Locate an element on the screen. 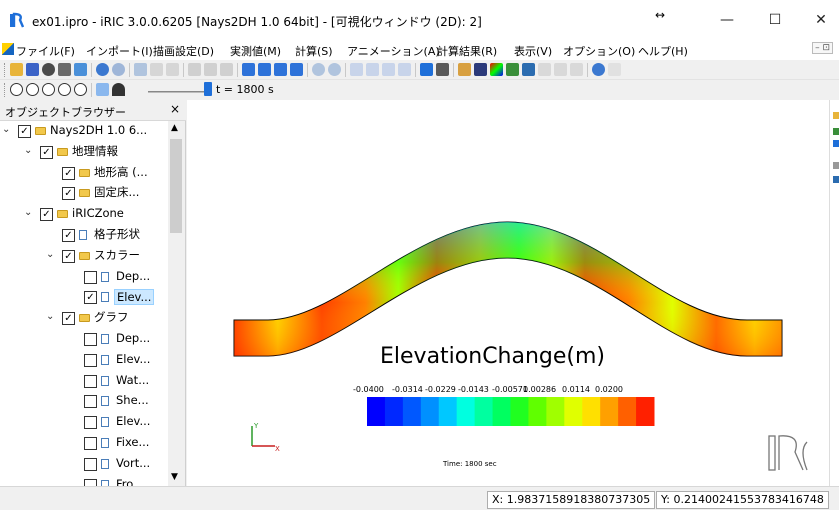 This screenshot has height=510, width=839. menu-calculation: 計算(S) is located at coordinates (314, 51).